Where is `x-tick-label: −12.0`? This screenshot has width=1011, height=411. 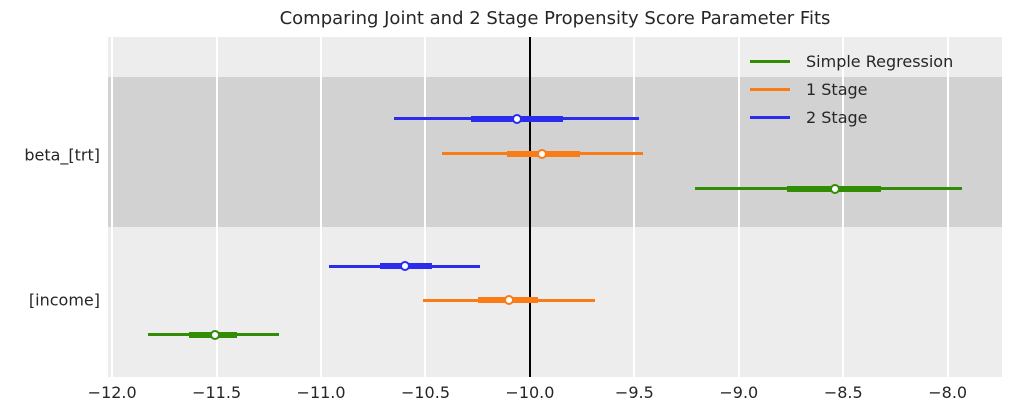
x-tick-label: −12.0 is located at coordinates (112, 392).